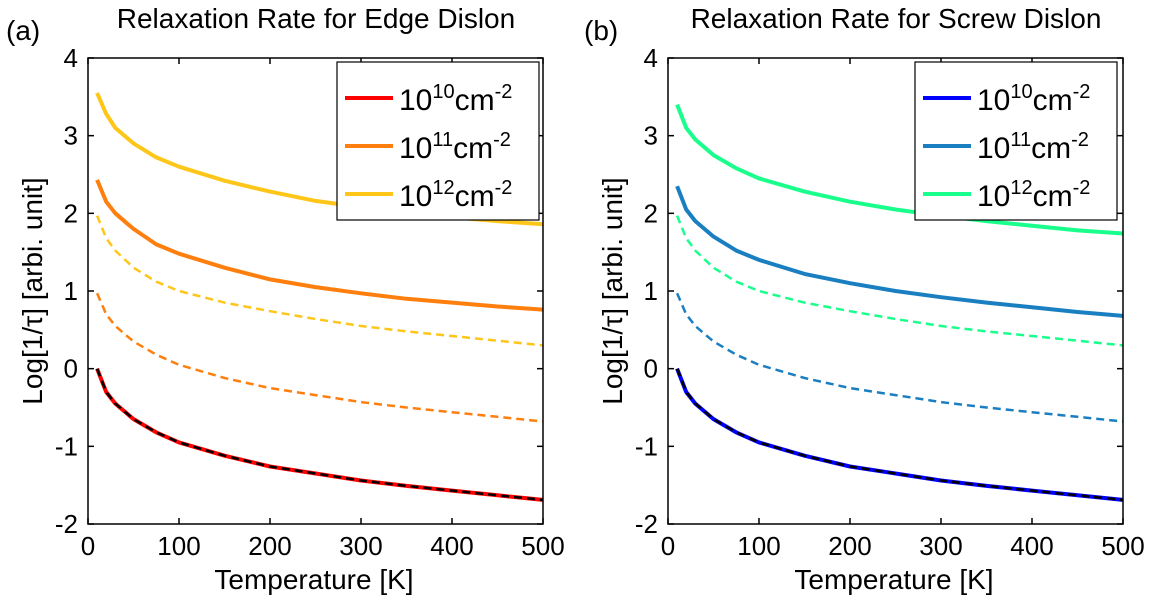 This screenshot has width=1166, height=611. Describe the element at coordinates (601, 30) in the screenshot. I see `panel-label: (b)` at that location.